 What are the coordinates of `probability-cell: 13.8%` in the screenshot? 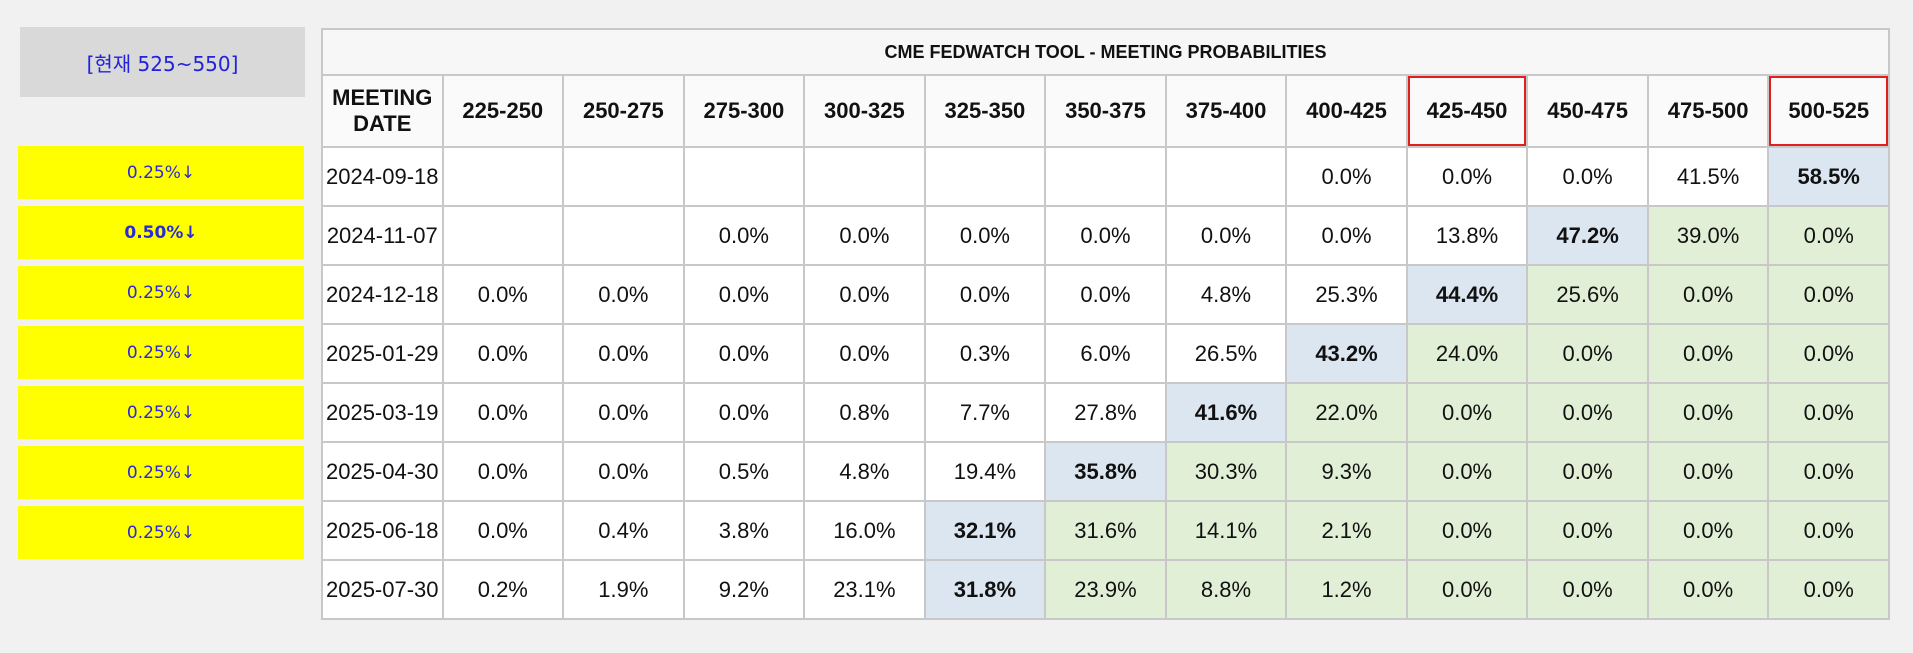 It's located at (1467, 235).